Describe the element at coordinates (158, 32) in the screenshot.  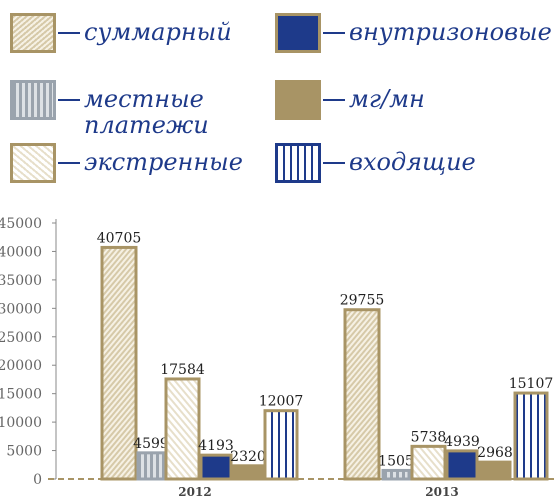
I see `legend-label-total: суммарный` at that location.